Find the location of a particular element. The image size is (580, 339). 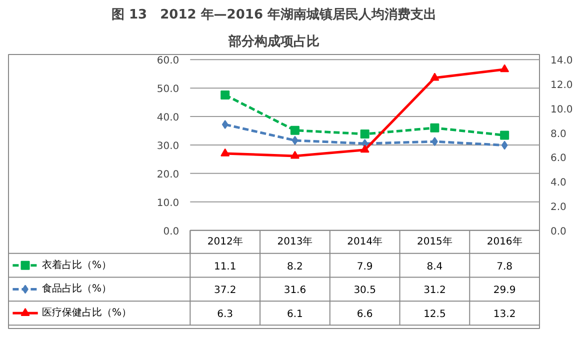

y-tick-label: 40.0 is located at coordinates (168, 118).